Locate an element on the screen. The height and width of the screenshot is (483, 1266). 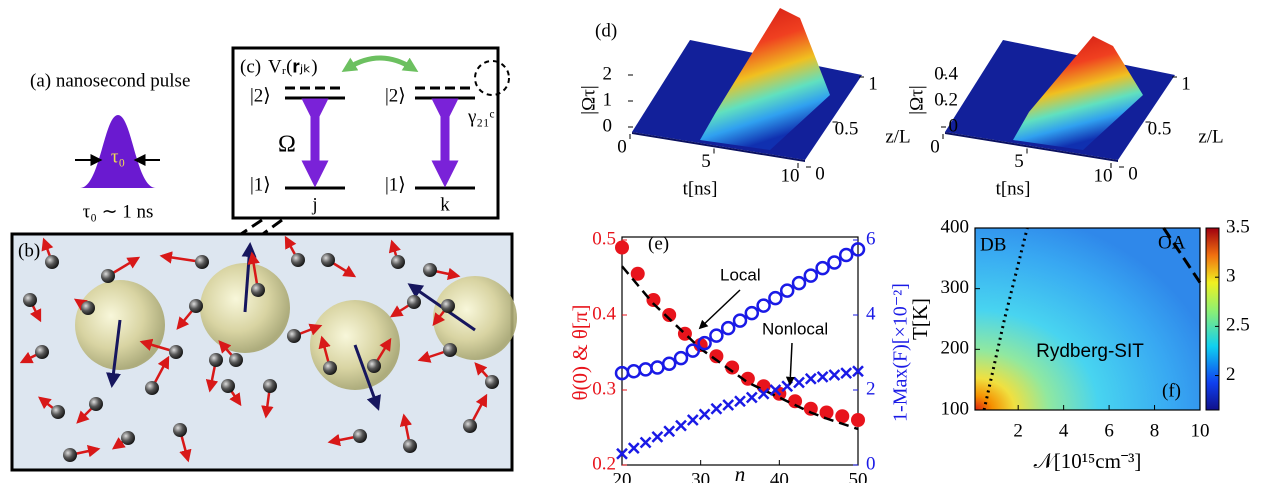
surface-ridge is located at coordinates (765, 79).